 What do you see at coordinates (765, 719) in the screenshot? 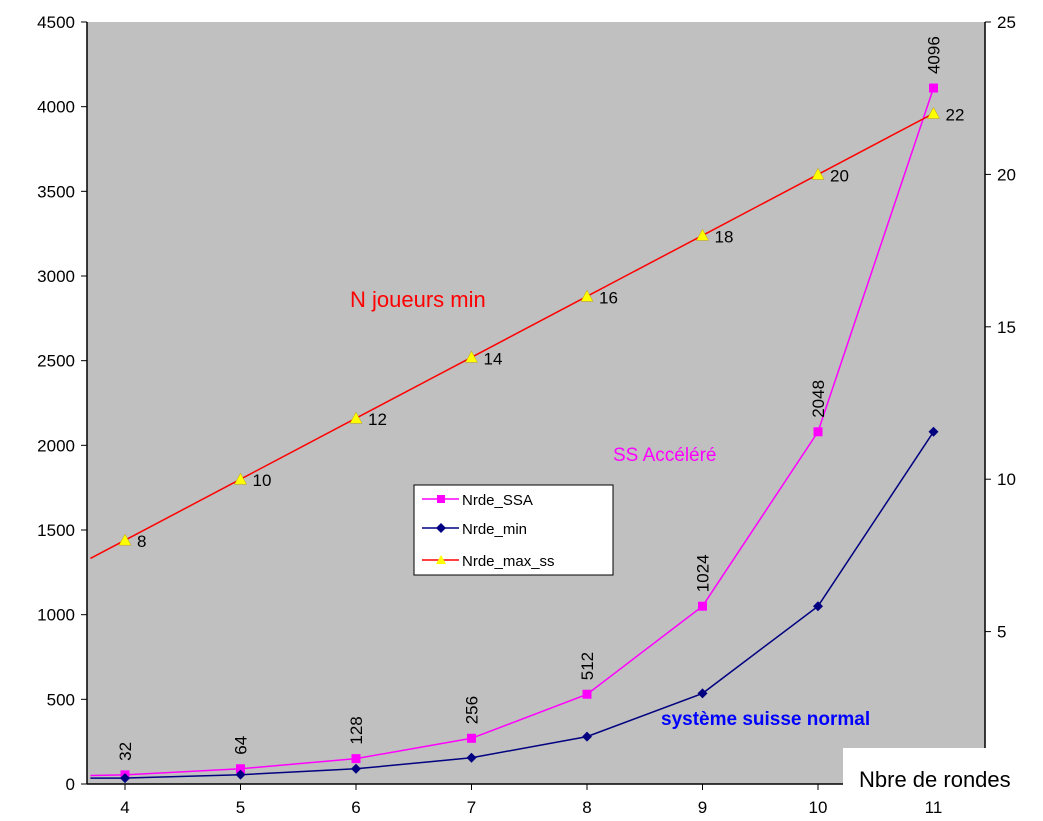
I see `annotation-systeme-suisse-normal: système suisse normal` at bounding box center [765, 719].